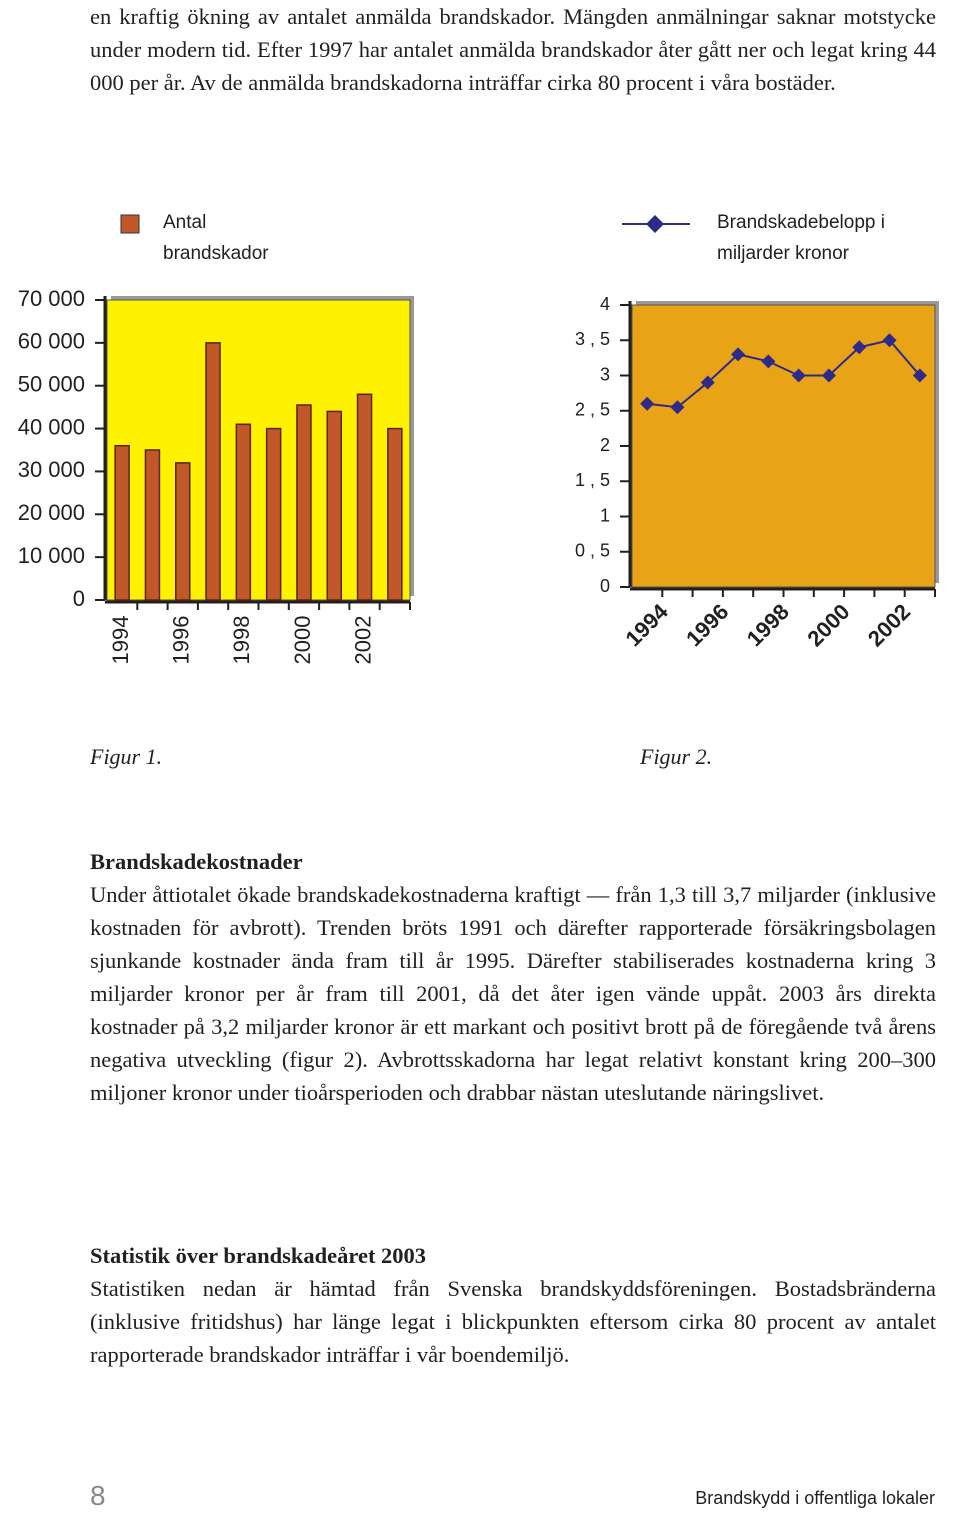 The width and height of the screenshot is (960, 1513). Describe the element at coordinates (51, 512) in the screenshot. I see `y-tick-label: 20 000` at that location.